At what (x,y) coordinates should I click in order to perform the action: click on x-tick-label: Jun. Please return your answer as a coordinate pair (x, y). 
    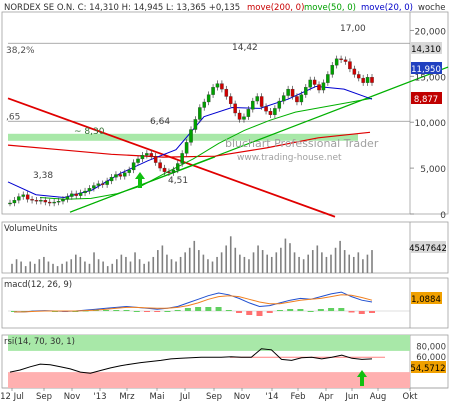
    Looking at the image, I should click on (351, 397).